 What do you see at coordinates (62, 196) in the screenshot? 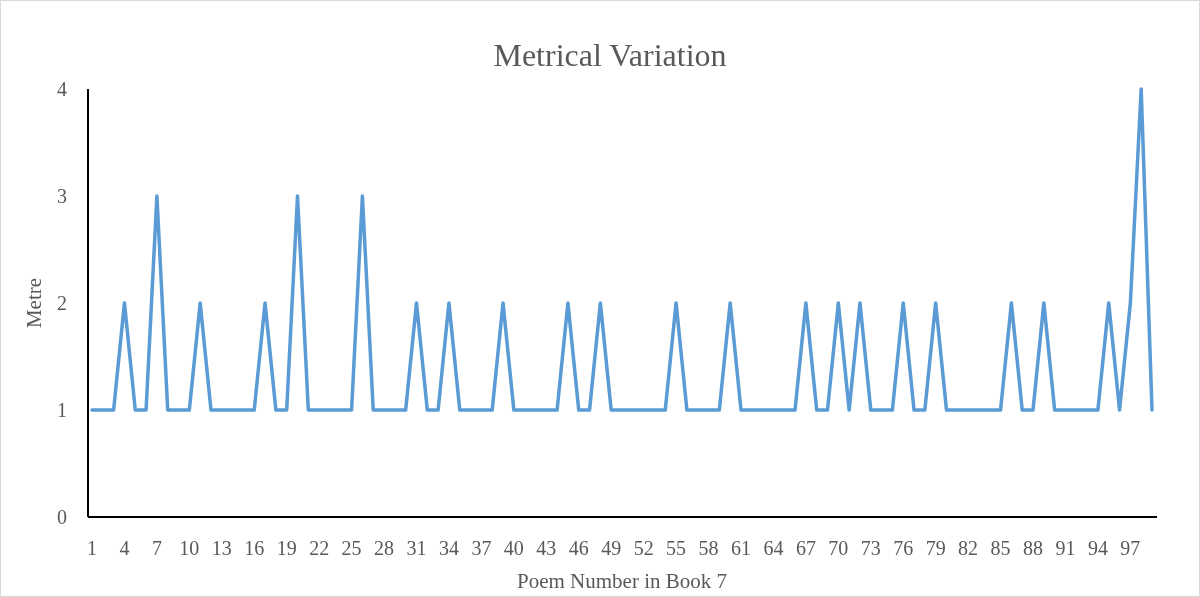
I see `y-tick-label: 3` at bounding box center [62, 196].